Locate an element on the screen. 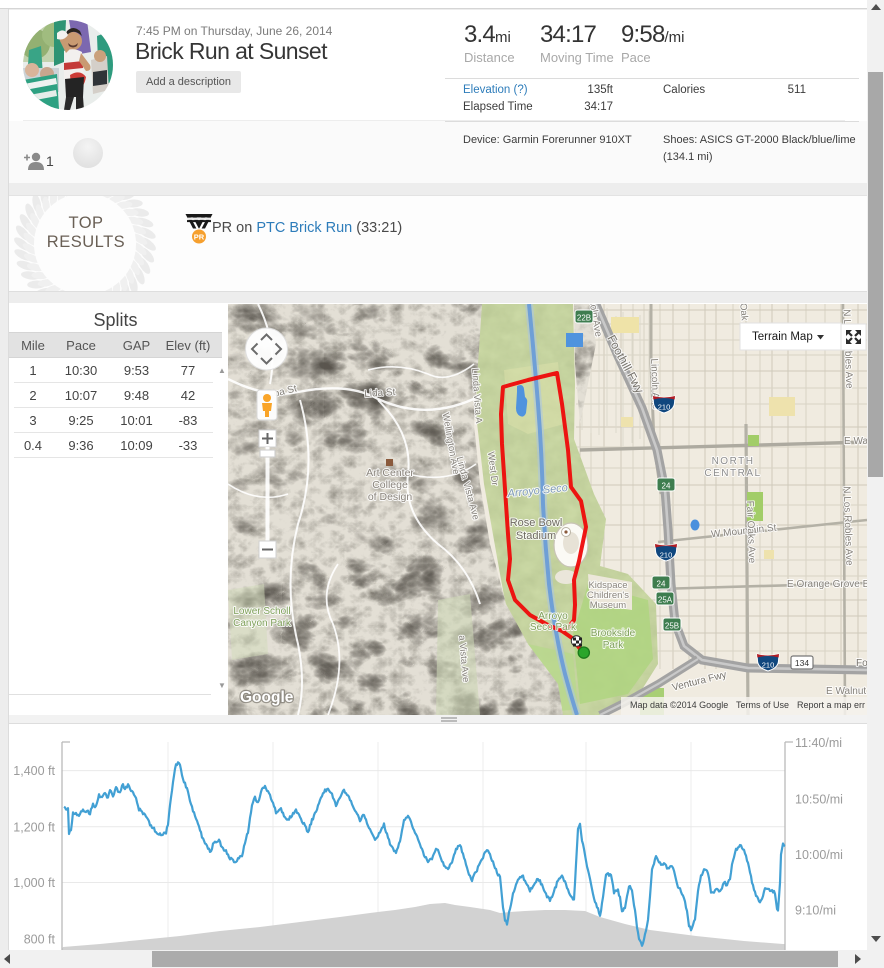  svg-text: 1,200 ft is located at coordinates (34, 827).